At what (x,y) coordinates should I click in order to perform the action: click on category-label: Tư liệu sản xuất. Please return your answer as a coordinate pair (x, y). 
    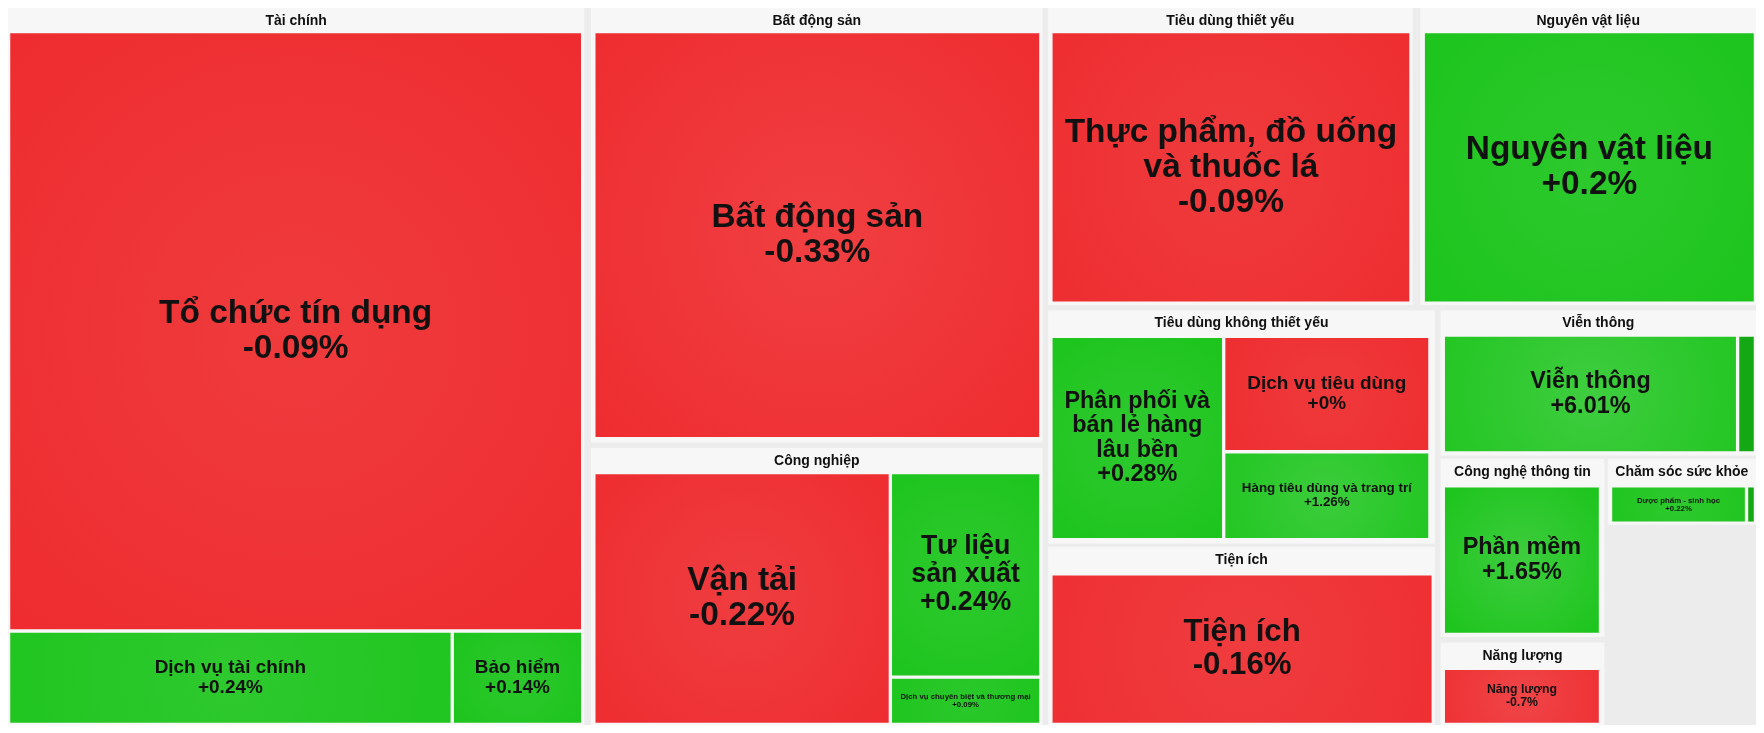
    Looking at the image, I should click on (965, 559).